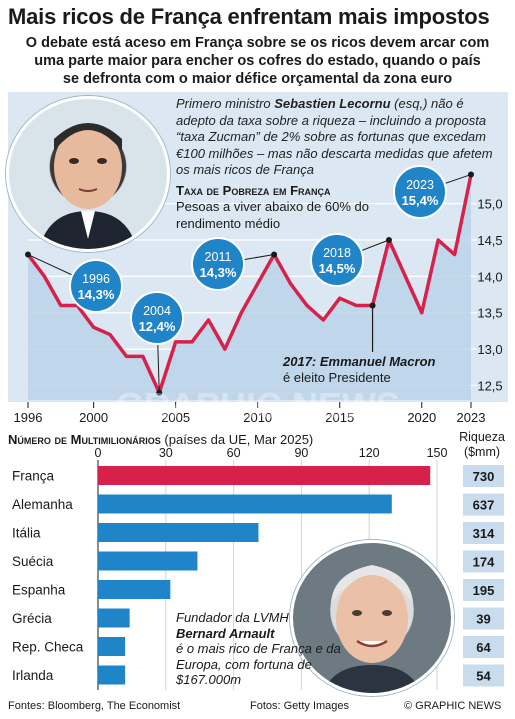 This screenshot has height=719, width=515. I want to click on macron-text: é eleito Presidente, so click(337, 377).